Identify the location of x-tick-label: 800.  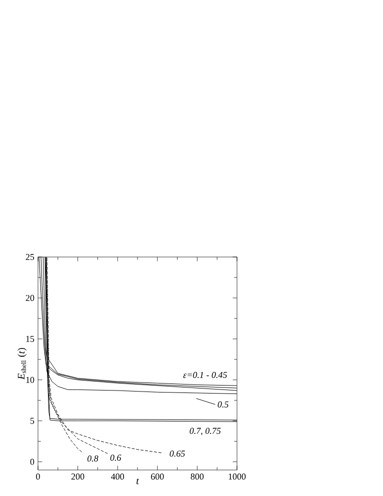
(197, 477).